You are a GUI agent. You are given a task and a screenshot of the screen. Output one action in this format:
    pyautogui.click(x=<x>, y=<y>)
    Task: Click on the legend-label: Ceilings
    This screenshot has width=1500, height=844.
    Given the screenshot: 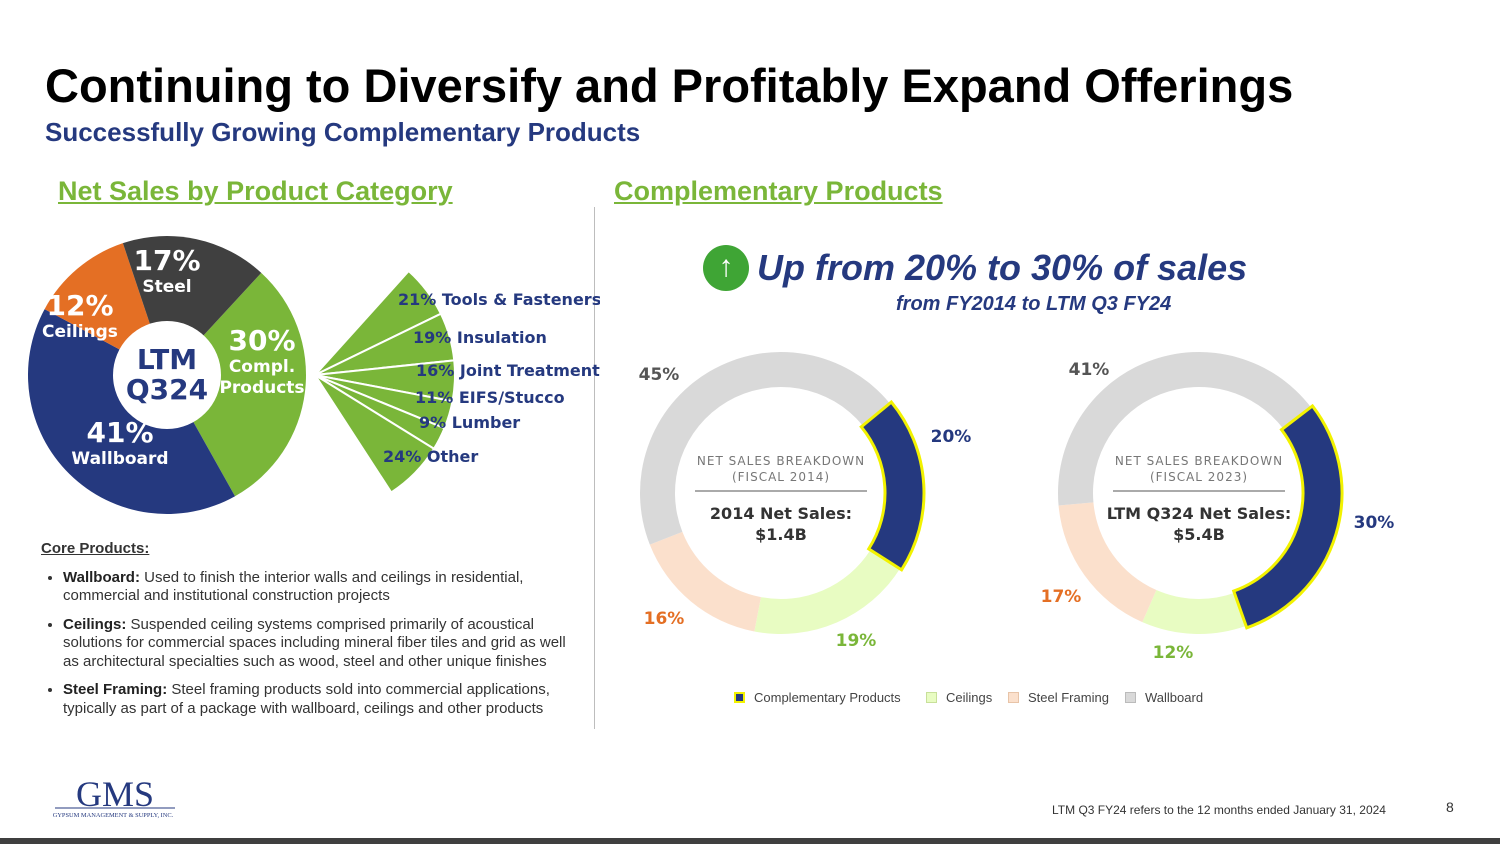 What is the action you would take?
    pyautogui.click(x=969, y=697)
    